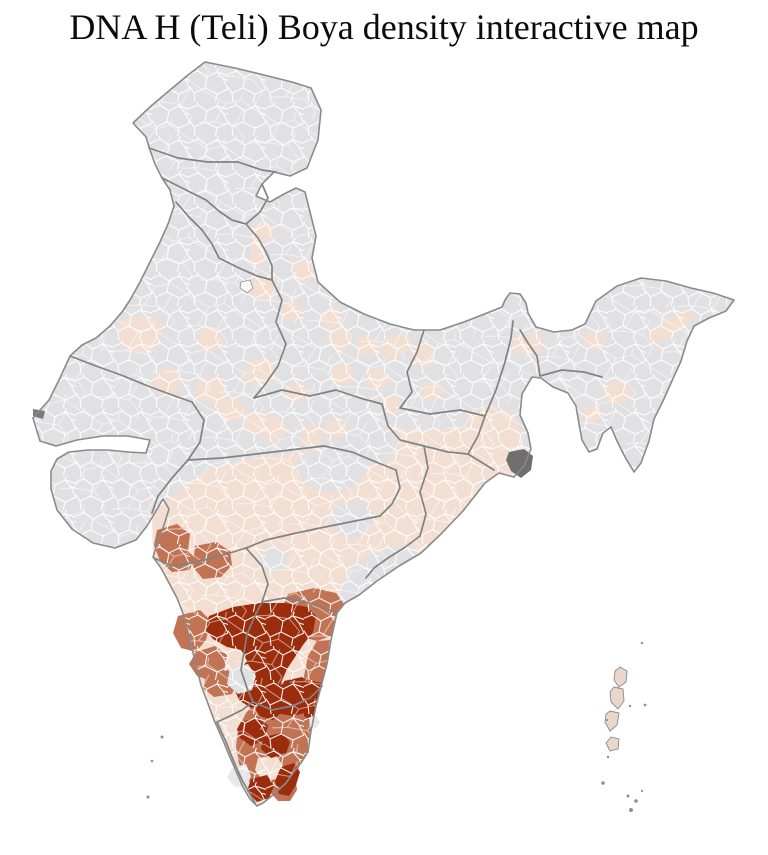 The image size is (768, 855). What do you see at coordinates (620, 677) in the screenshot?
I see `north-andaman-island` at bounding box center [620, 677].